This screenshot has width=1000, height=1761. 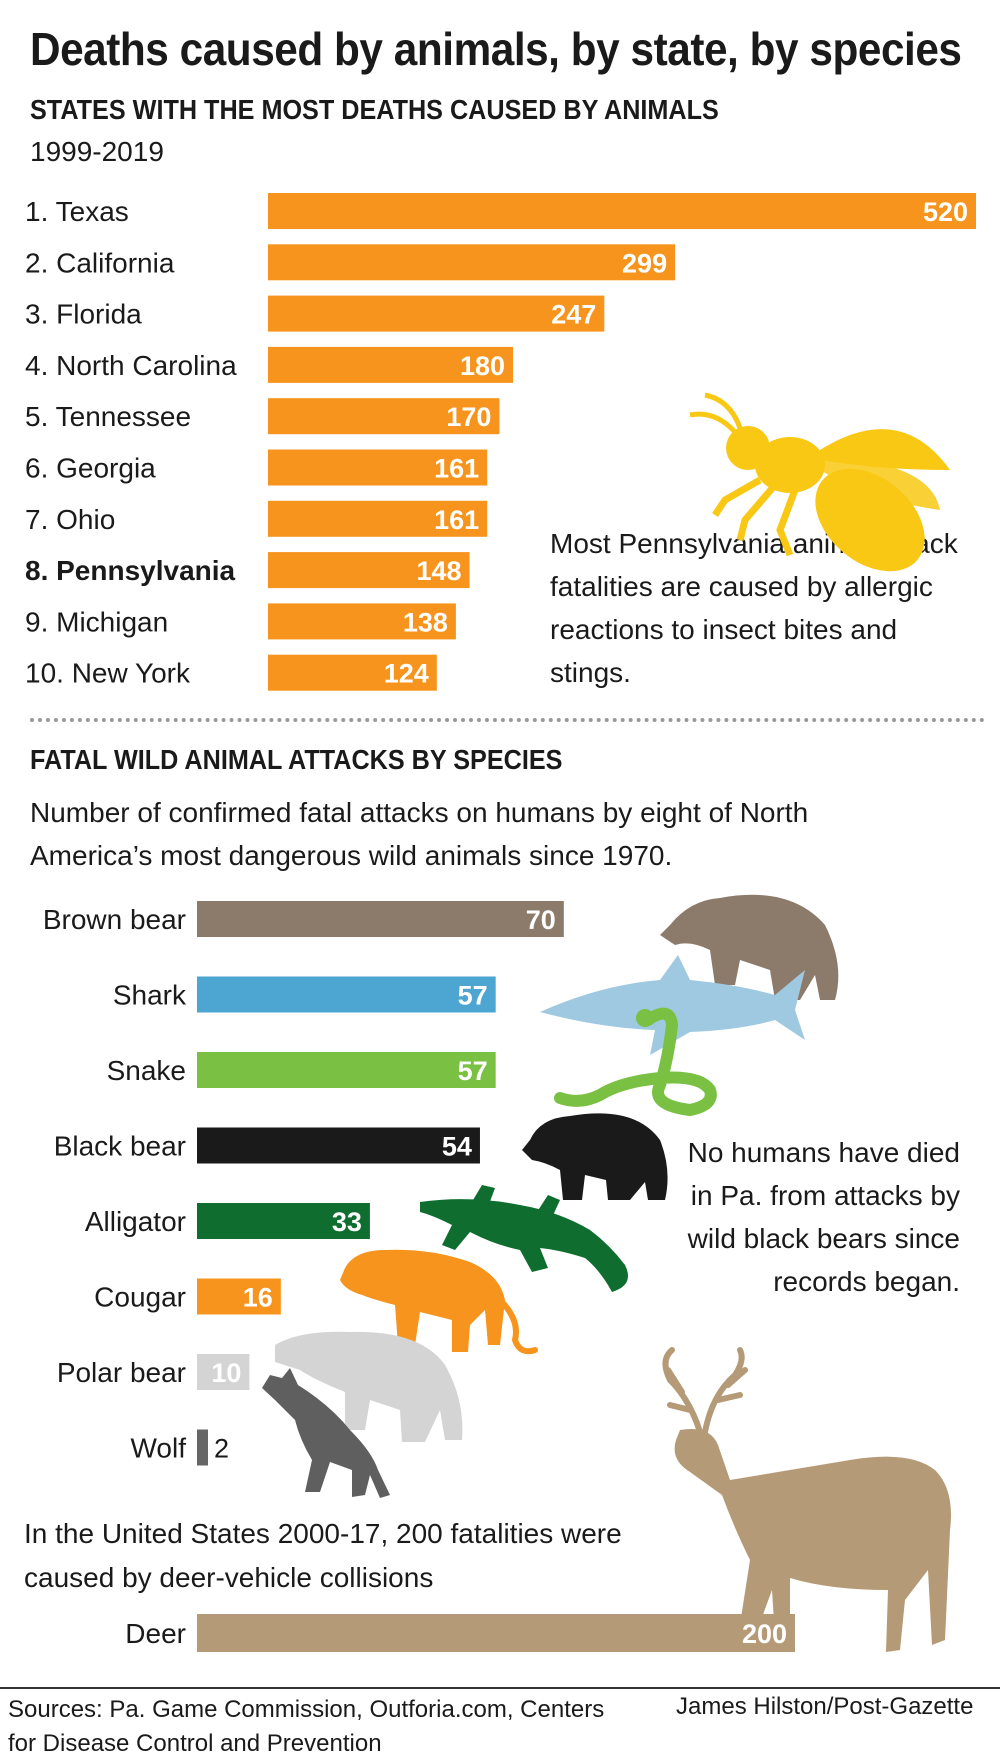 What do you see at coordinates (155, 1633) in the screenshot?
I see `deer-label: Deer` at bounding box center [155, 1633].